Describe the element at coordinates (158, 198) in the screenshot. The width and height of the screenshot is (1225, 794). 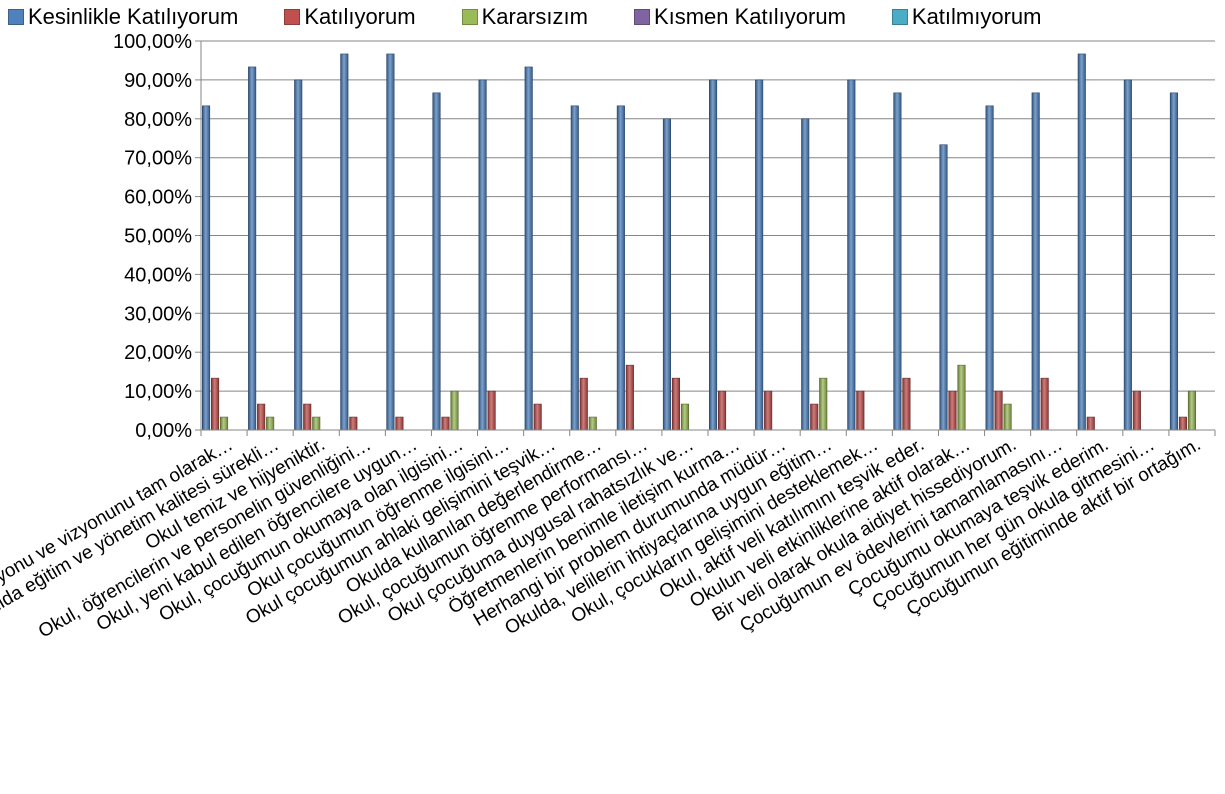
I see `y-tick-label: 60,00%` at that location.